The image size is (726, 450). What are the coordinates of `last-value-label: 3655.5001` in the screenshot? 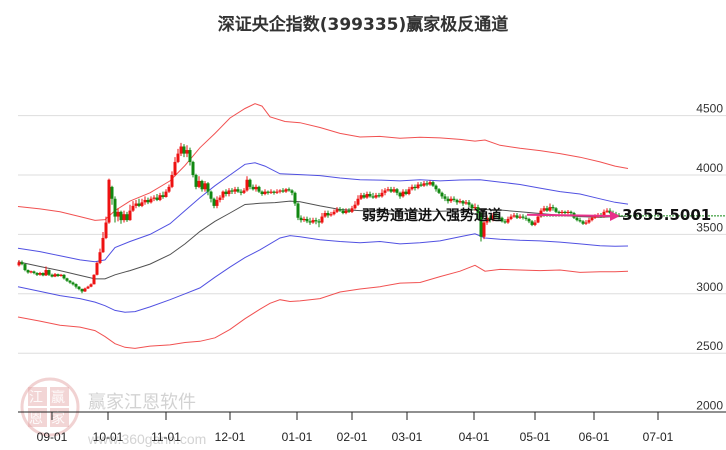 It's located at (666, 215).